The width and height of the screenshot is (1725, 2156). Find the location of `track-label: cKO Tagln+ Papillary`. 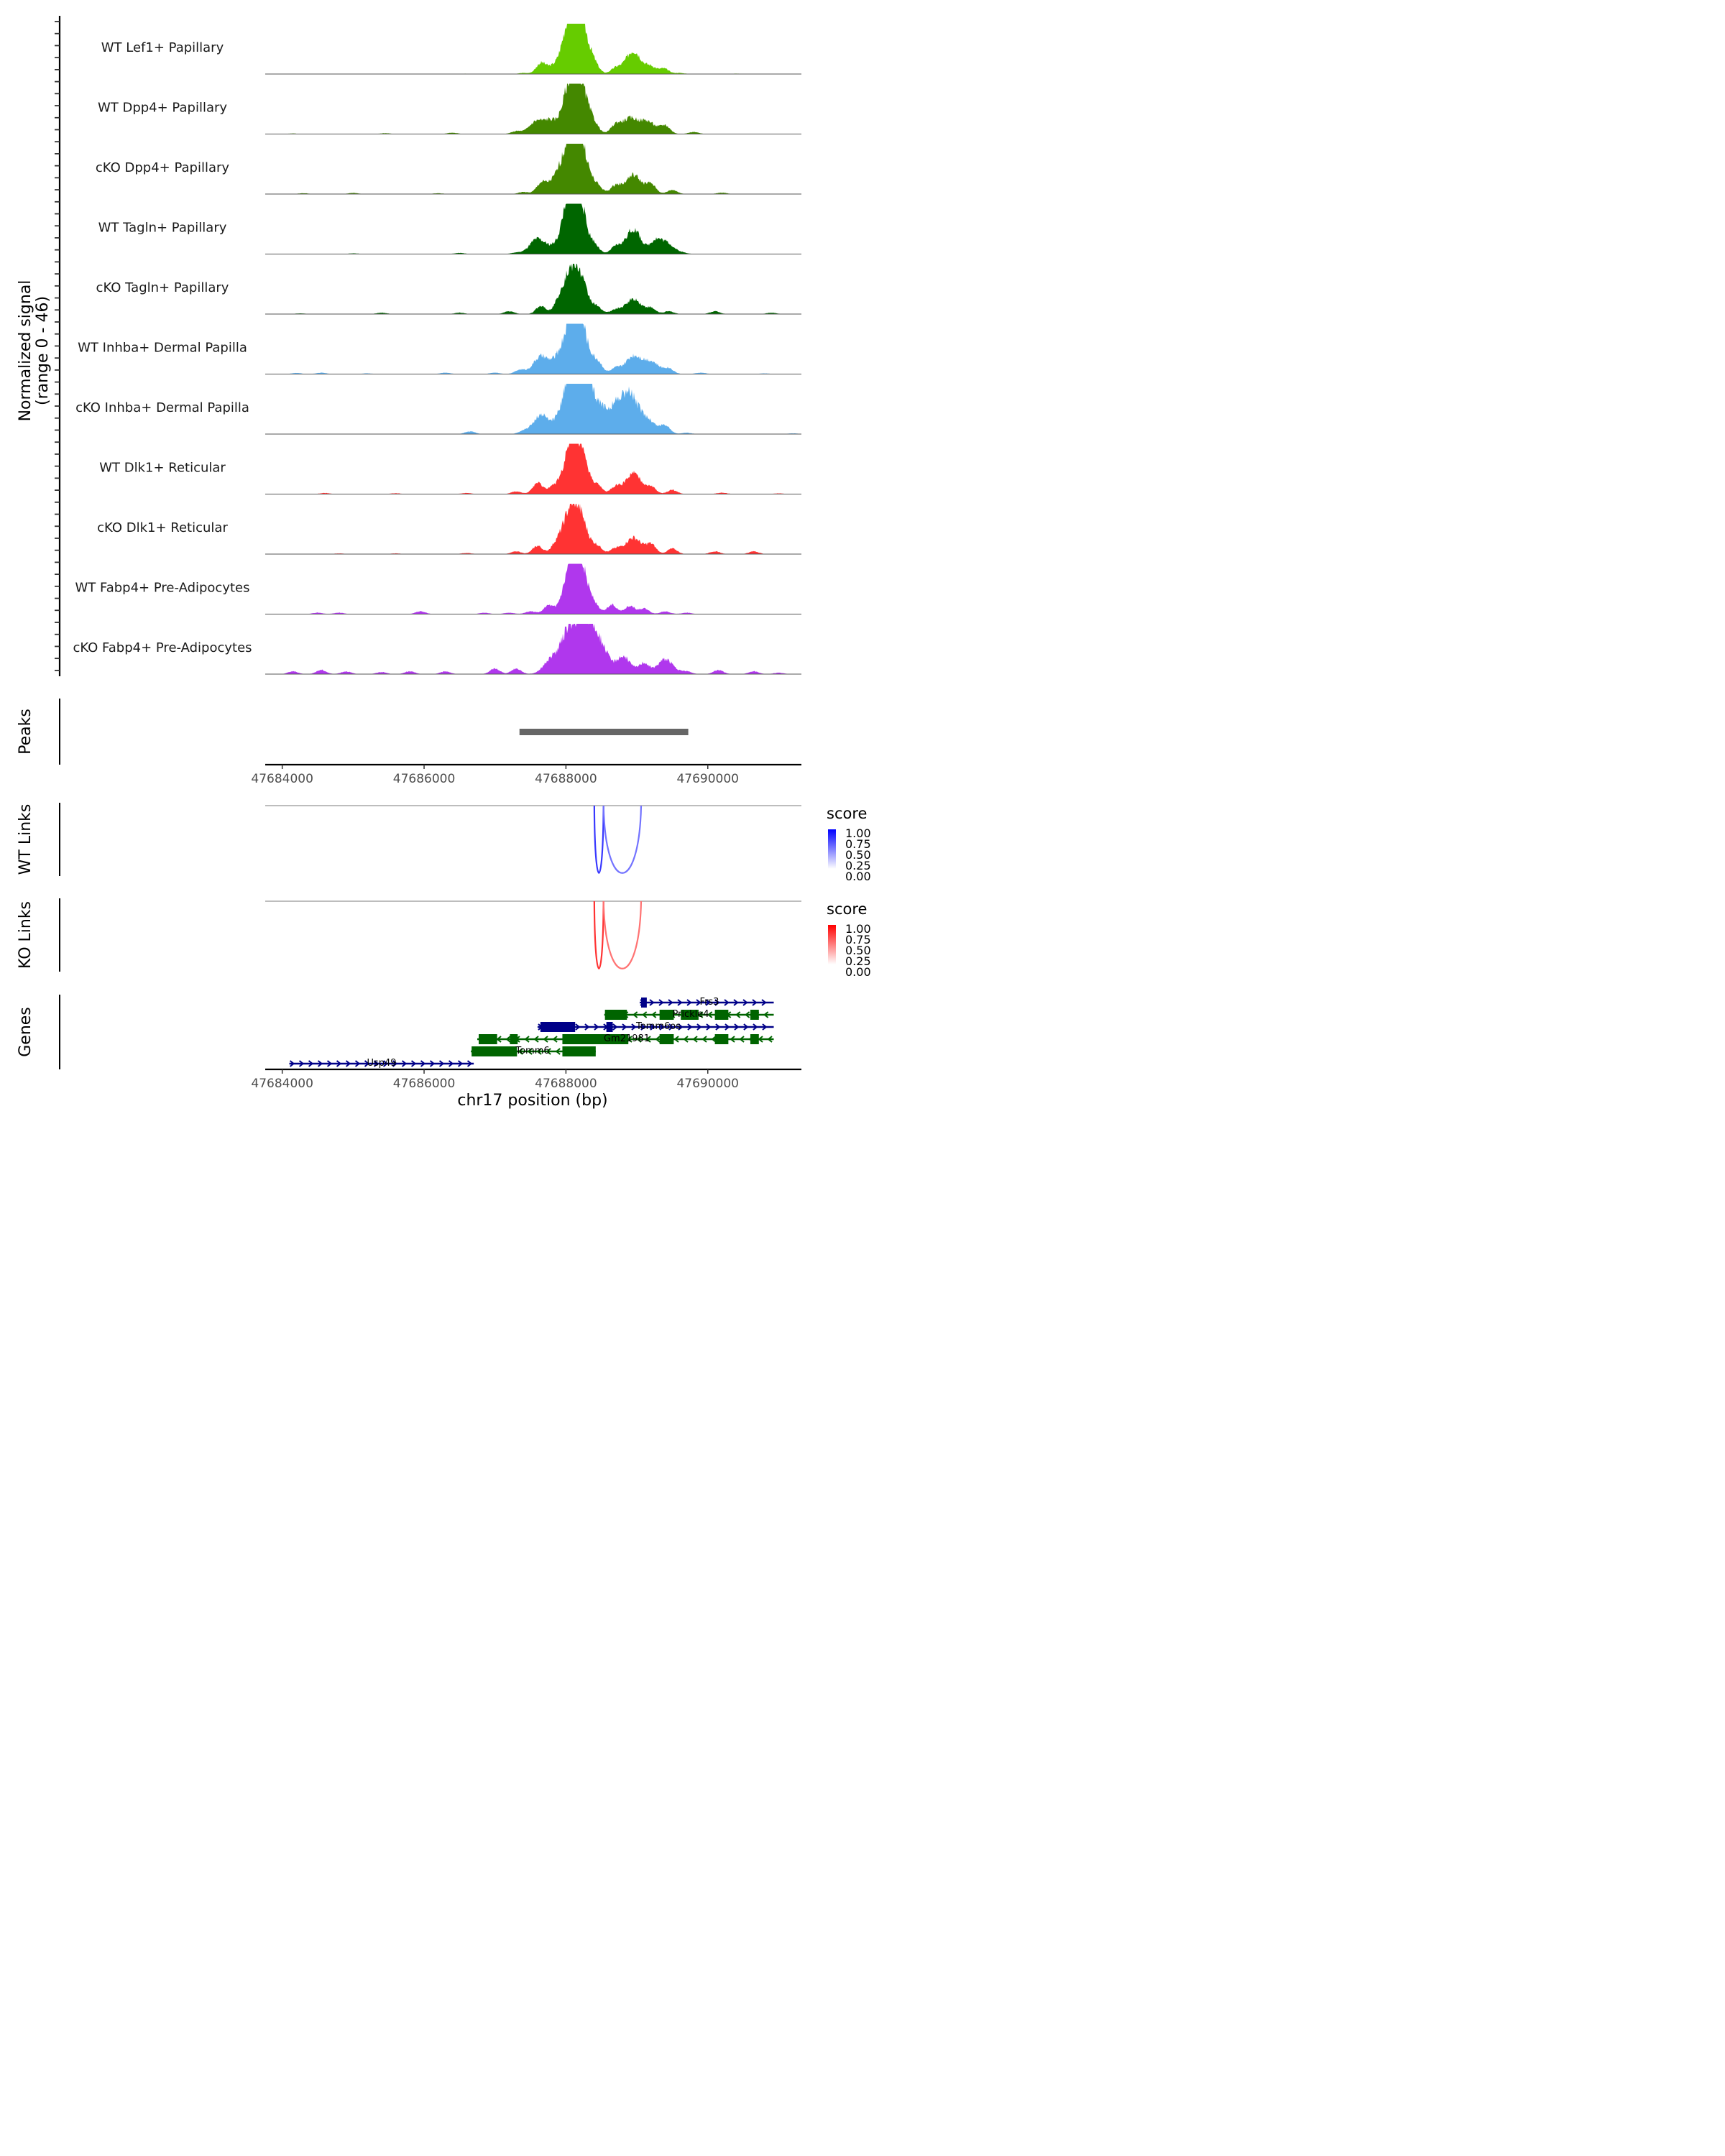

track-label: cKO Tagln+ Papillary is located at coordinates (162, 287).